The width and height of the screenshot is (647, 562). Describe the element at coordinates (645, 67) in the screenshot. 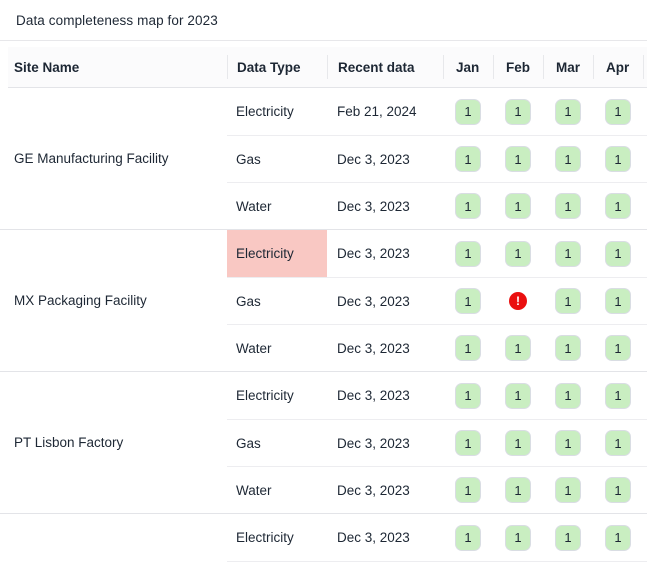

I see `column-header-trailing` at that location.